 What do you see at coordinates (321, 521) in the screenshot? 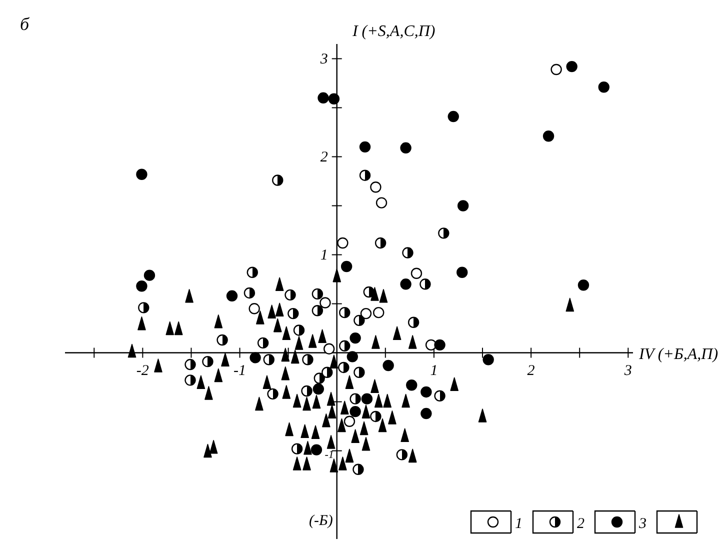
I see `annotation: (-Б)` at bounding box center [321, 521].